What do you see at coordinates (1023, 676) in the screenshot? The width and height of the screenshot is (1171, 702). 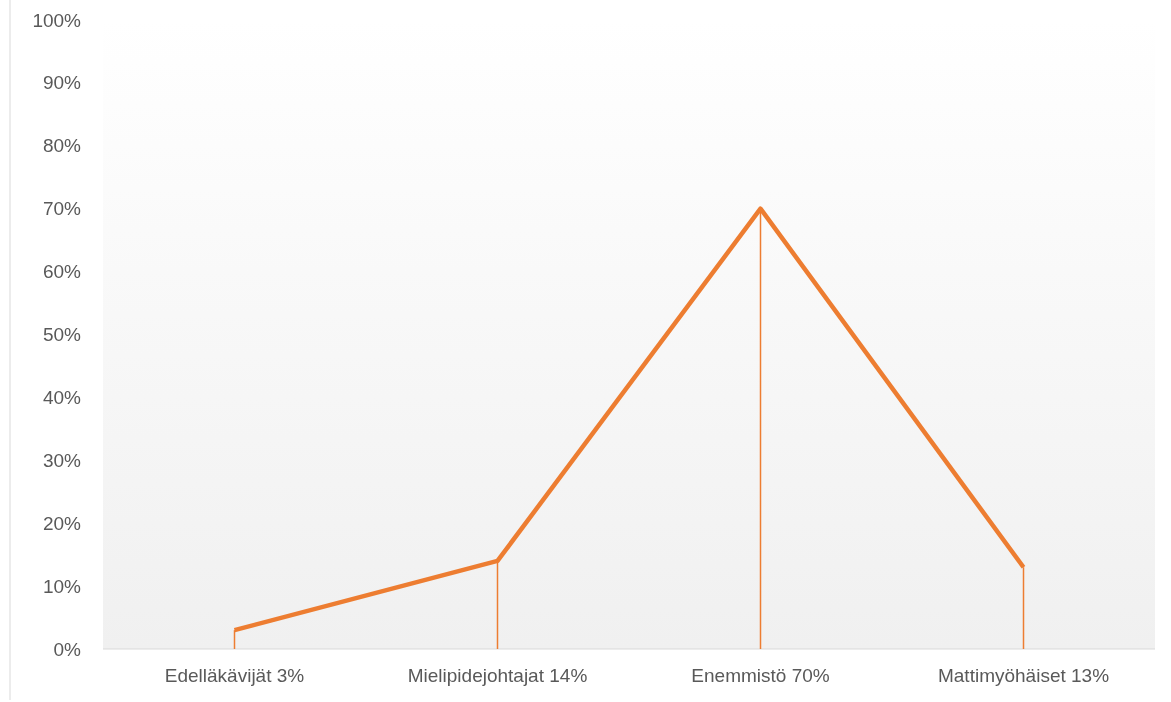 I see `x-tick-label: Mattimyöhäiset 13%` at bounding box center [1023, 676].